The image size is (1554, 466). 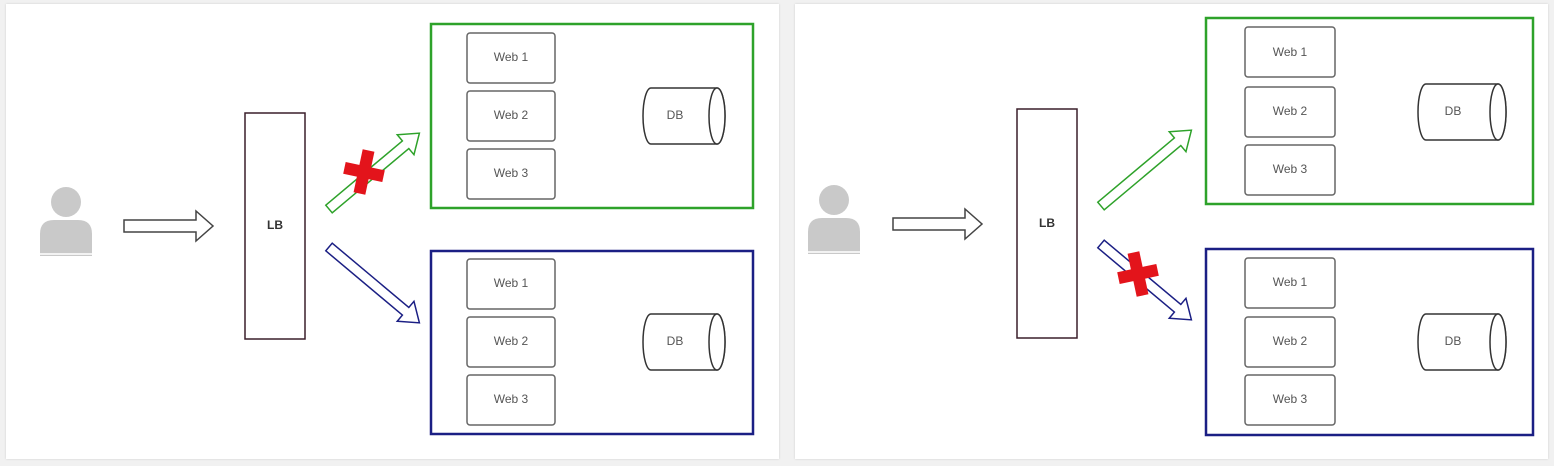 I want to click on route-arrow-green, so click(x=1144, y=170).